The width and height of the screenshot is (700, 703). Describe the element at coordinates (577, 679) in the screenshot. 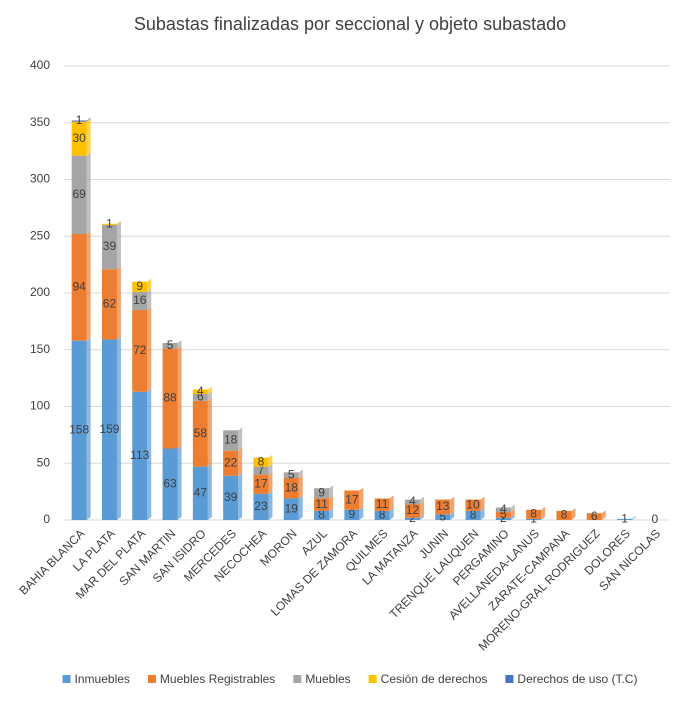

I see `legend-label: Derechos de uso (T.C)` at that location.